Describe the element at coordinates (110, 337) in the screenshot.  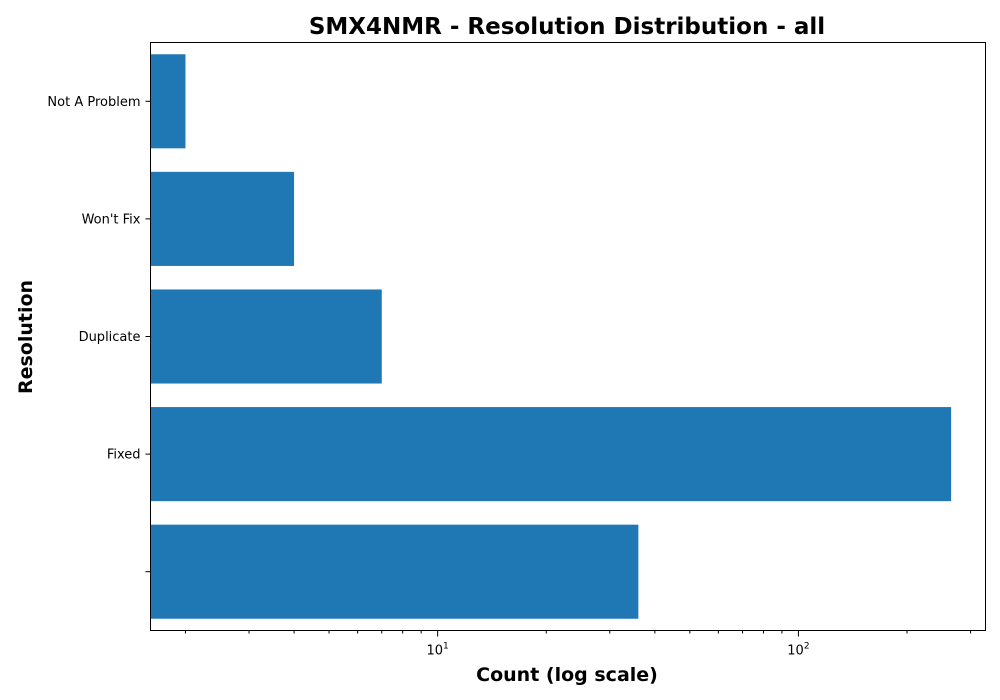
I see `y-tick-label: Duplicate` at that location.